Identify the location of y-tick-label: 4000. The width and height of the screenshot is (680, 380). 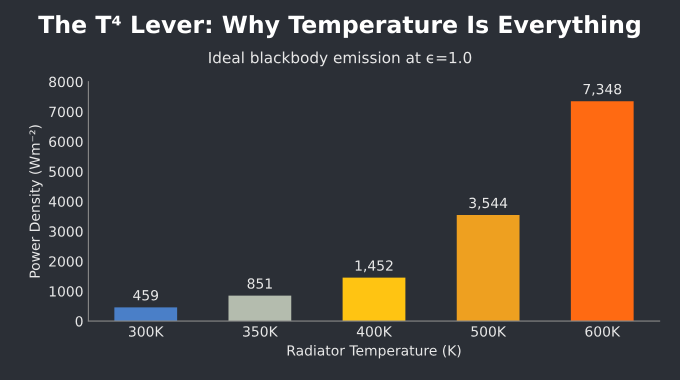
(65, 201).